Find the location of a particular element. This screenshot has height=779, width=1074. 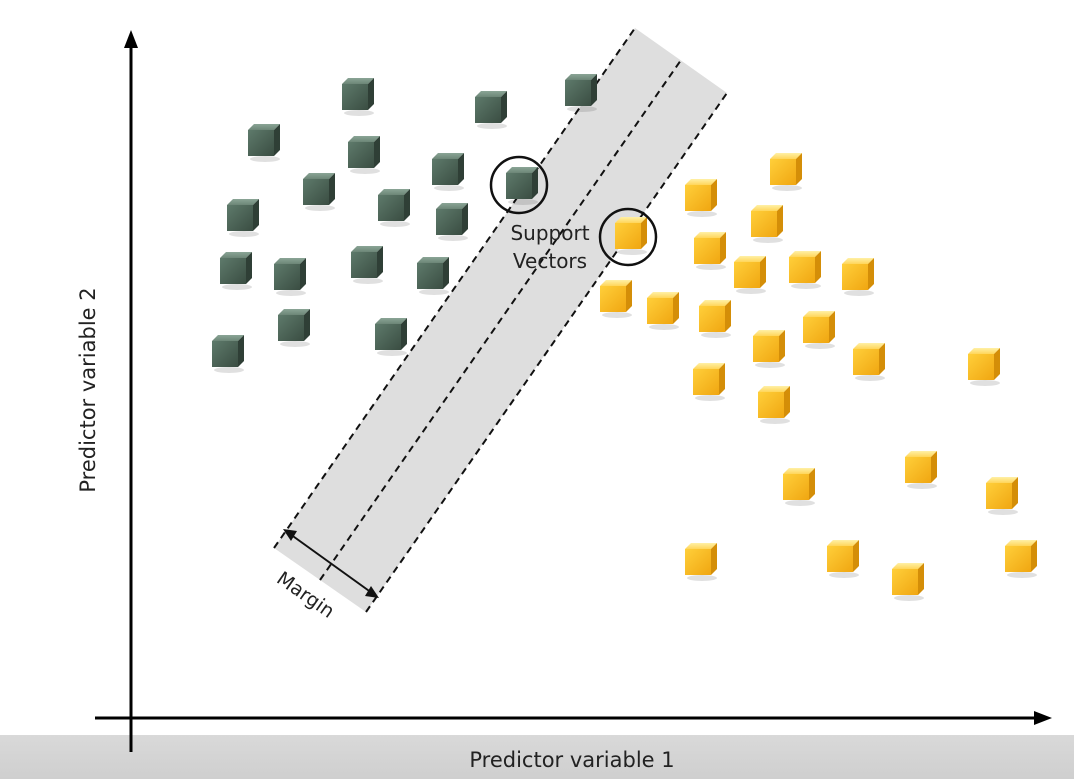

support-vector-circle-green is located at coordinates (519, 185).